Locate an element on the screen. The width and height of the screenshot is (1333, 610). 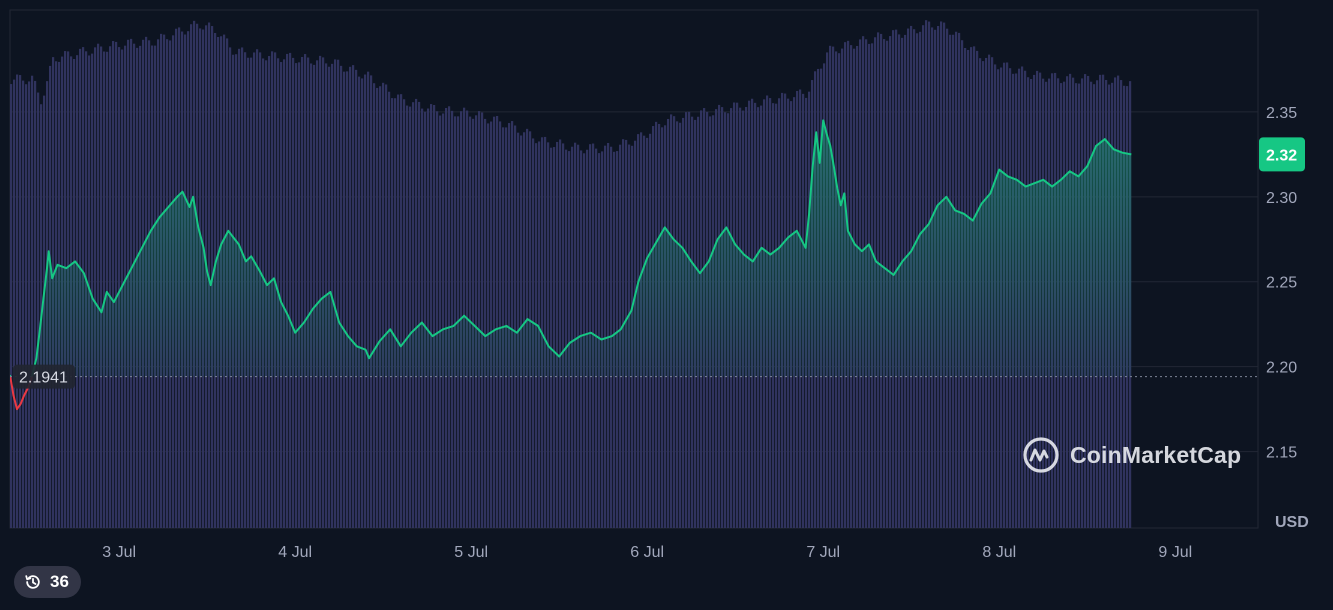
svg-text: 2.1941 is located at coordinates (43, 378).